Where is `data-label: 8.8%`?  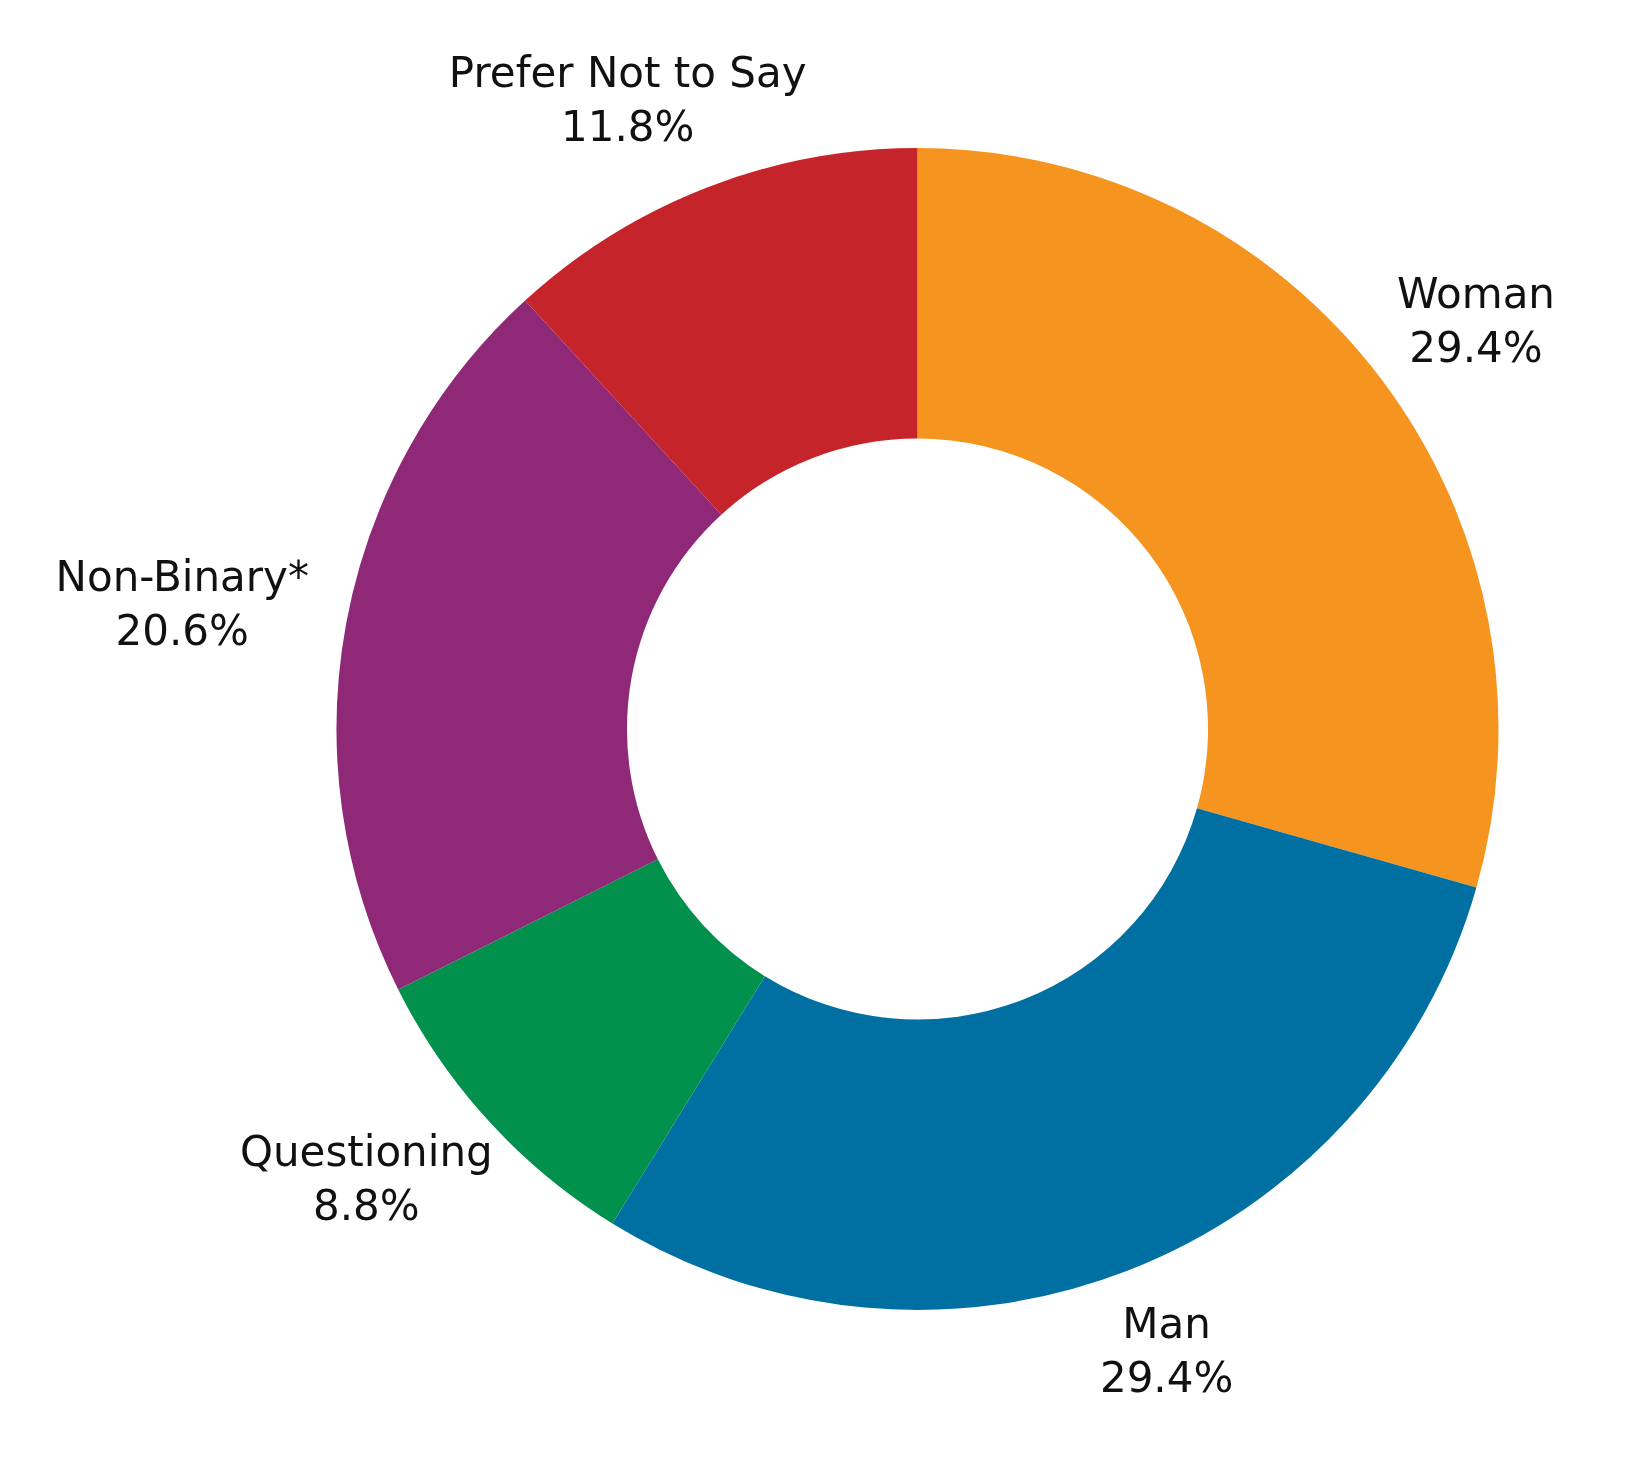 data-label: 8.8% is located at coordinates (366, 1206).